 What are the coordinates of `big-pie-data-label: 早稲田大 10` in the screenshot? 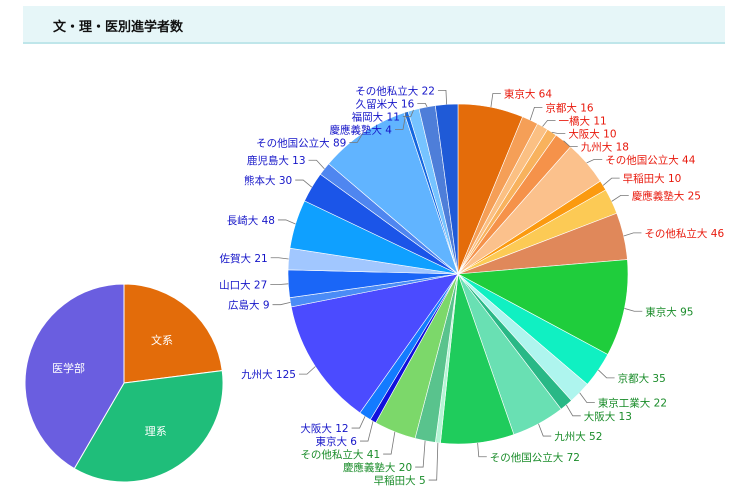 It's located at (652, 178).